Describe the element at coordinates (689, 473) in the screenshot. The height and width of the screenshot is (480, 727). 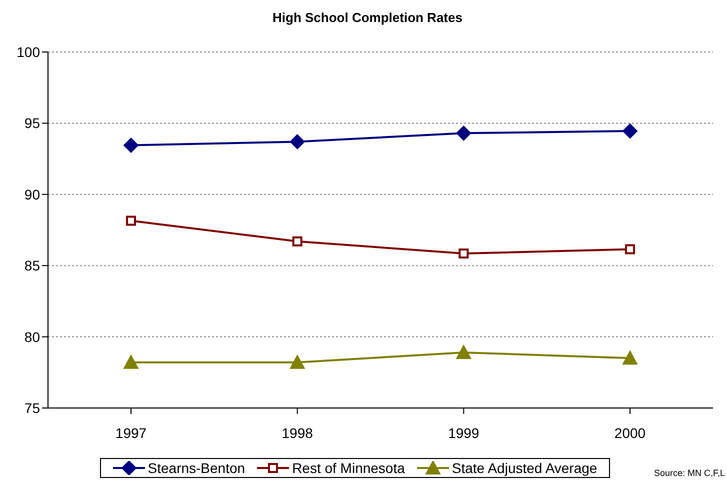
I see `source-note: Source: MN C,F,L` at that location.